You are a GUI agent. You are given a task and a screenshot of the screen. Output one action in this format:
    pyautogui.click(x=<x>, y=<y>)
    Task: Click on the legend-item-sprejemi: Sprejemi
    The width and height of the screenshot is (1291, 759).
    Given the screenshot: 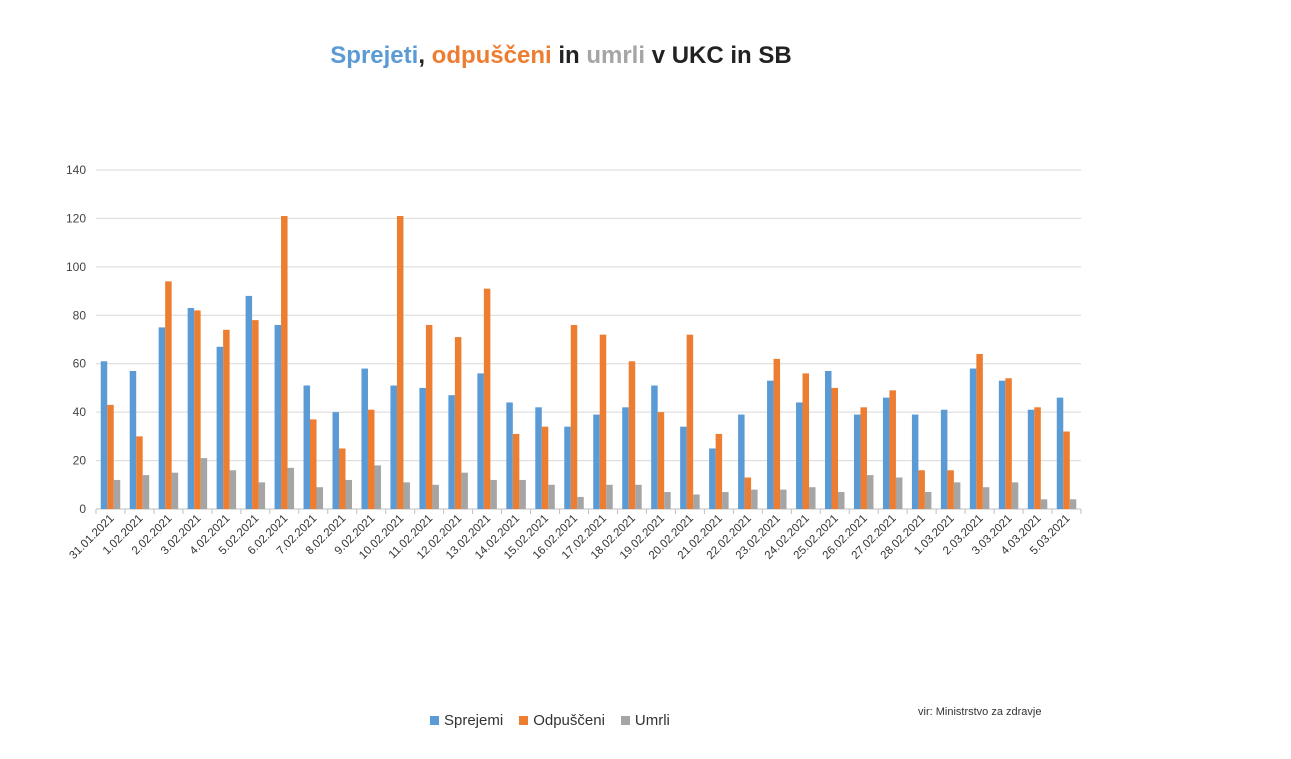 What is the action you would take?
    pyautogui.click(x=466, y=720)
    